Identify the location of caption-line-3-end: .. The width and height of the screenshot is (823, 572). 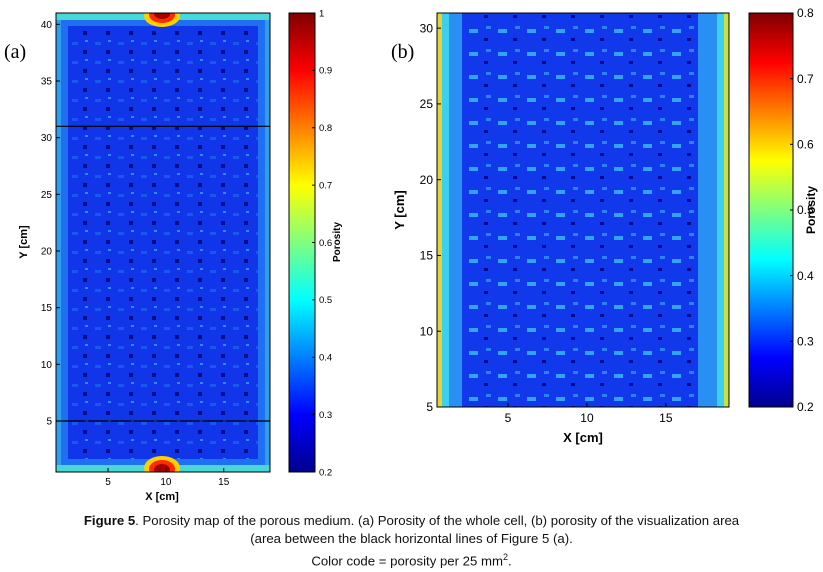
(510, 561).